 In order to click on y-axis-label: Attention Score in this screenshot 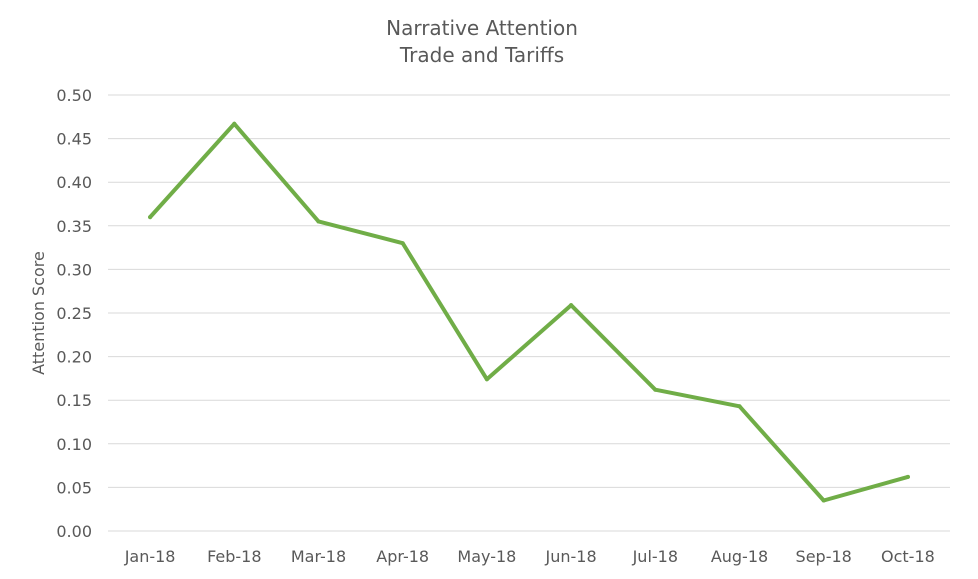, I will do `click(38, 313)`.